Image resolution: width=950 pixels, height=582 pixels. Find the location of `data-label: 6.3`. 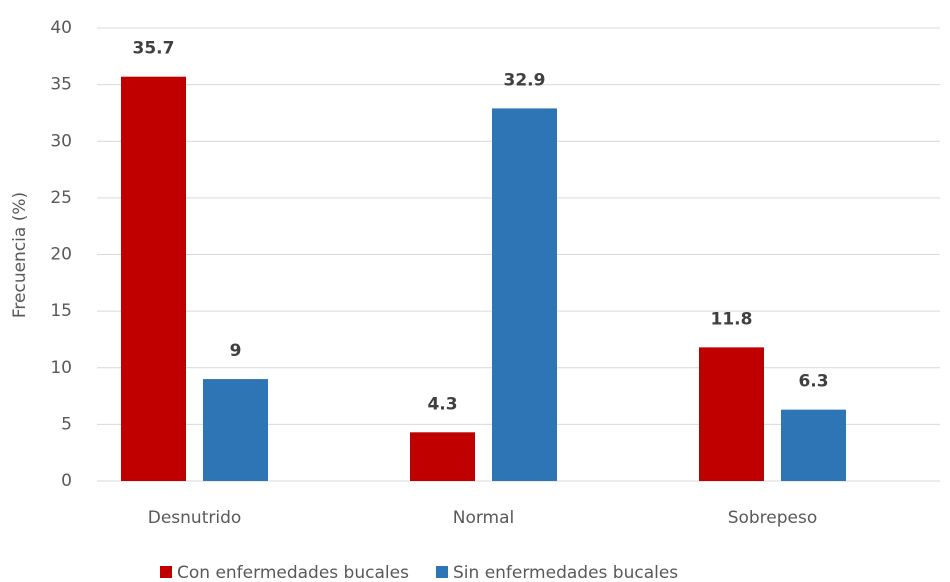

data-label: 6.3 is located at coordinates (813, 382).